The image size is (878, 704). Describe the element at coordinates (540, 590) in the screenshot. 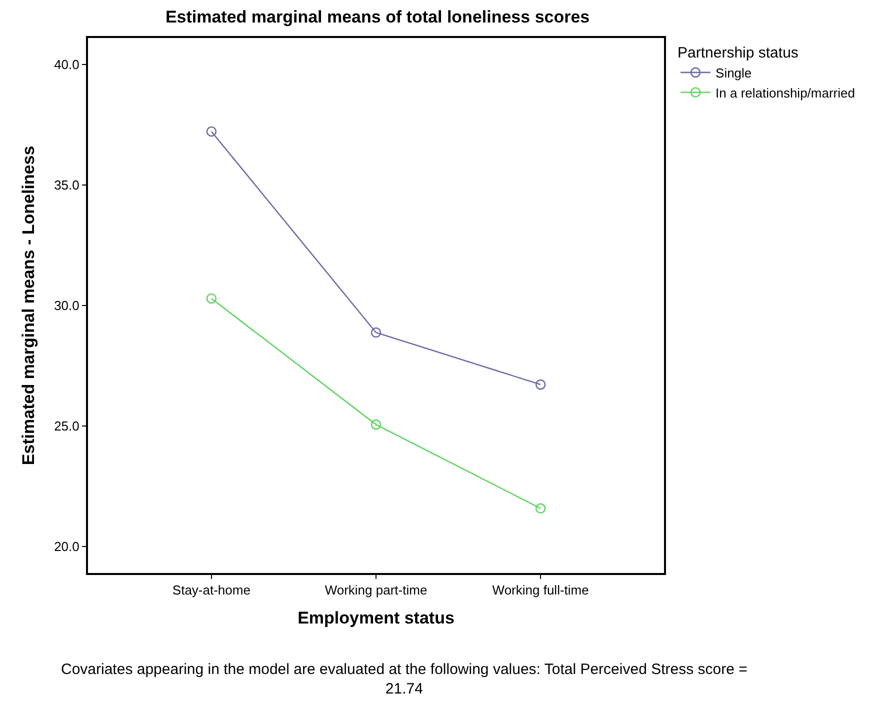

I see `x-tick-label: Working full-time` at that location.